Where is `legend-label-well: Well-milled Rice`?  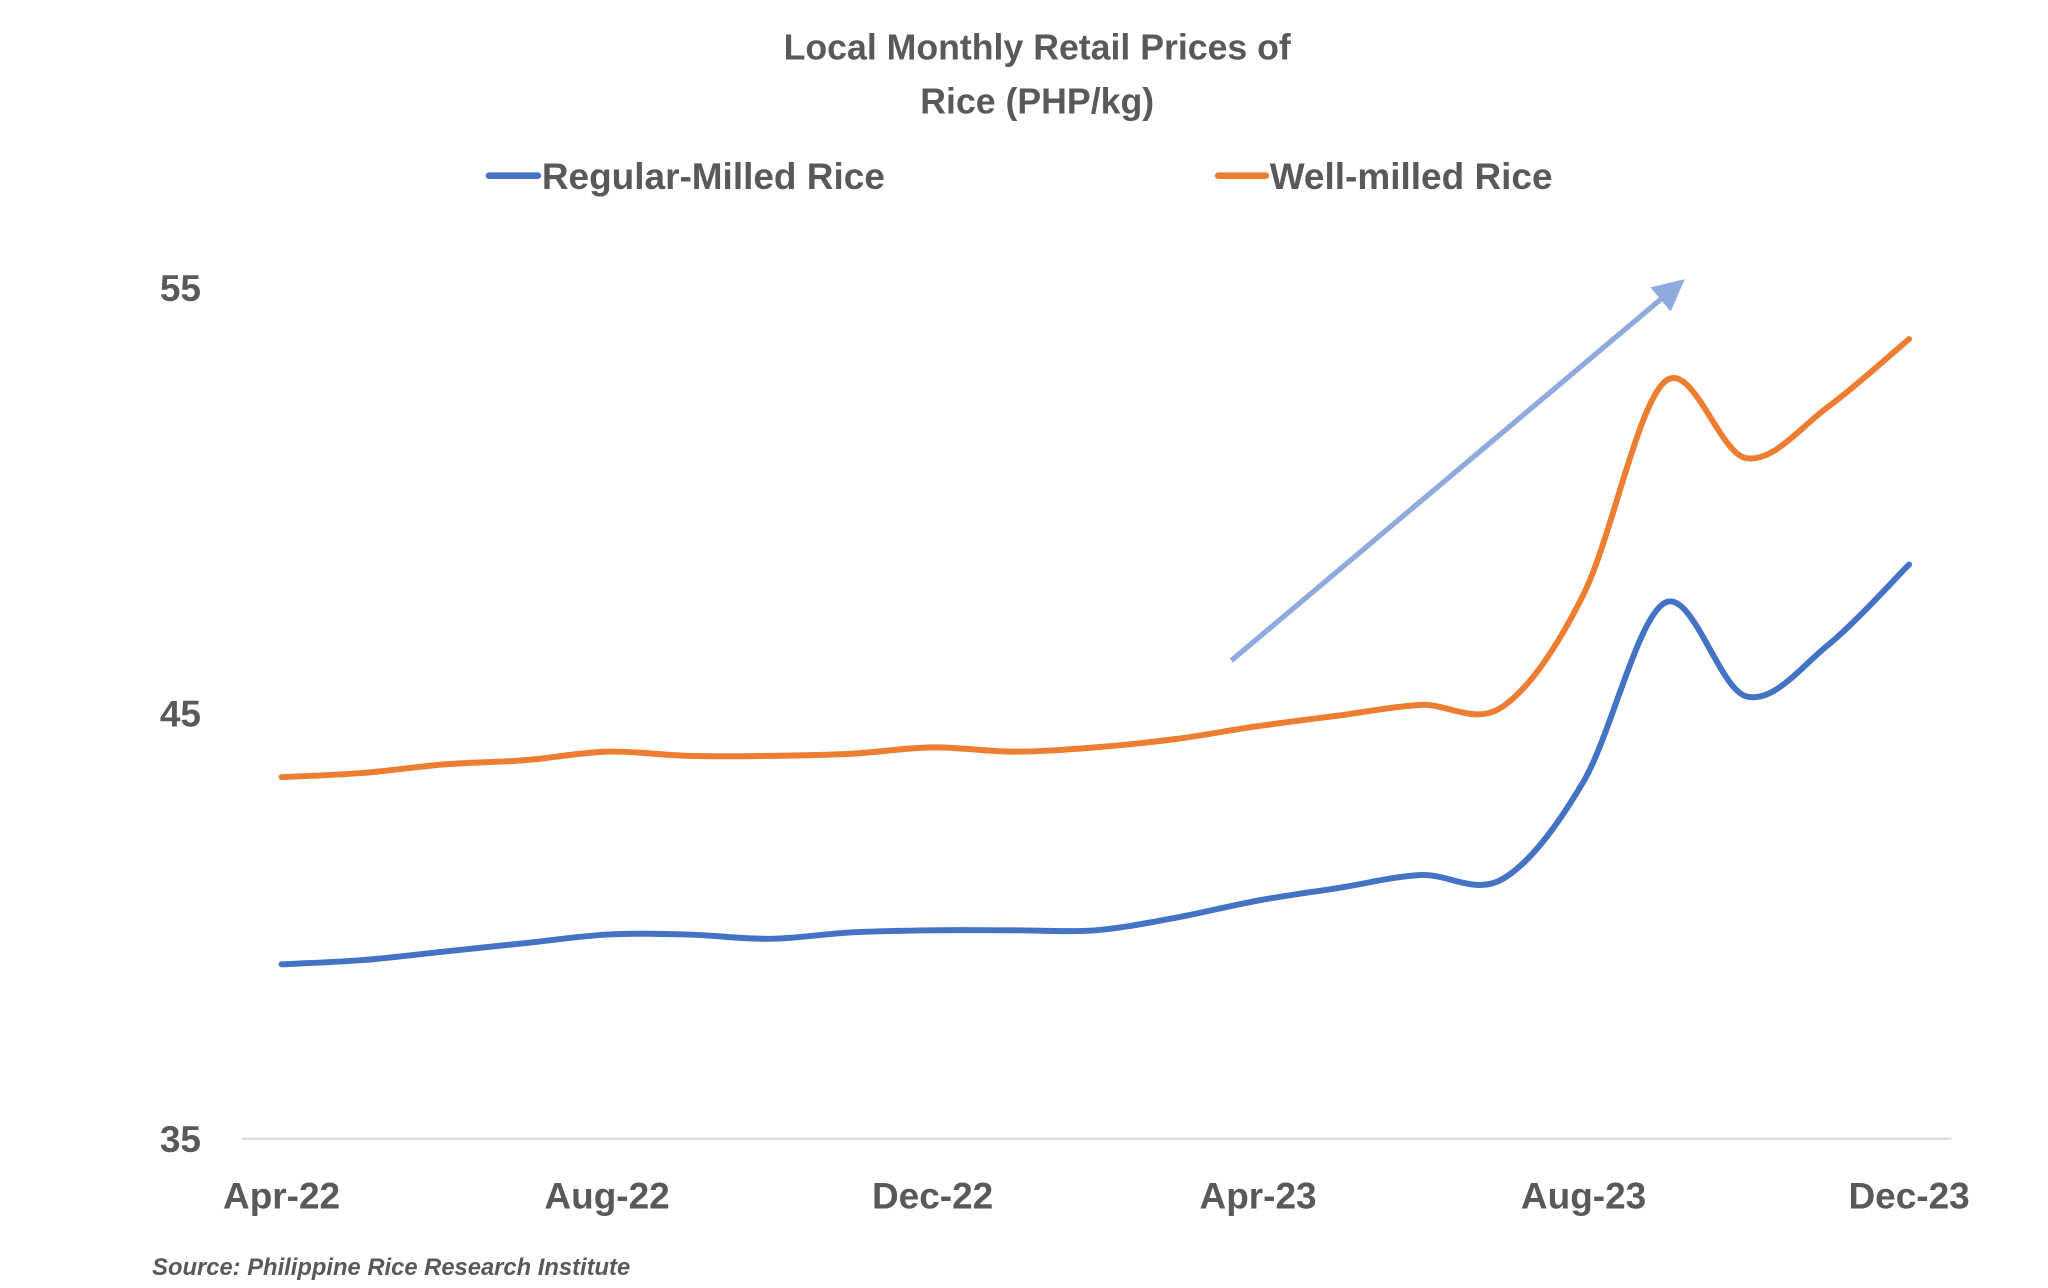 legend-label-well: Well-milled Rice is located at coordinates (1411, 176).